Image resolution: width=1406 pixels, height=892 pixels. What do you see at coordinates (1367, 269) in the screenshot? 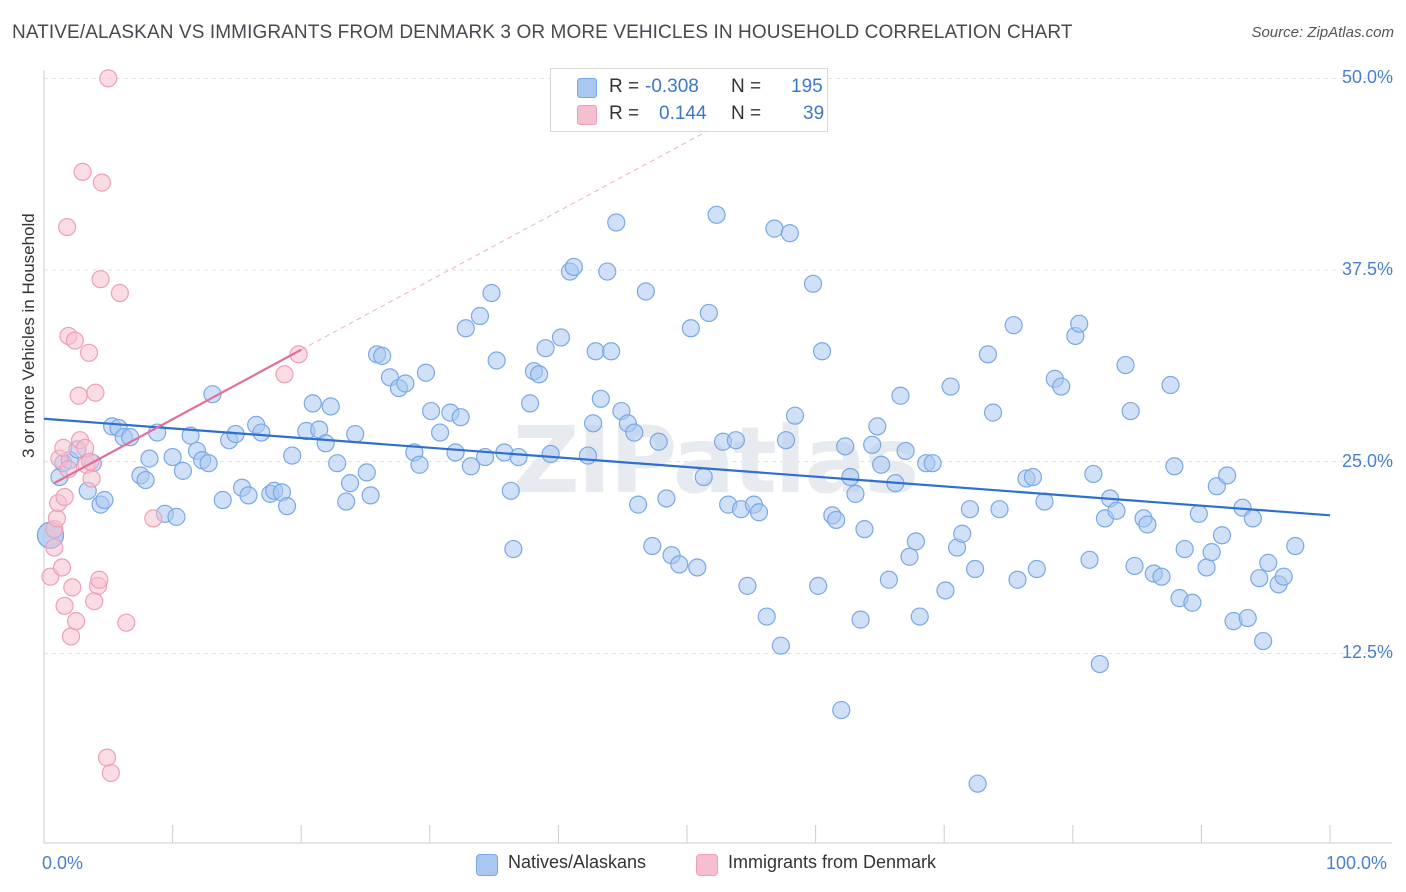
I see `y-tick-label: 37.5%` at bounding box center [1367, 269].